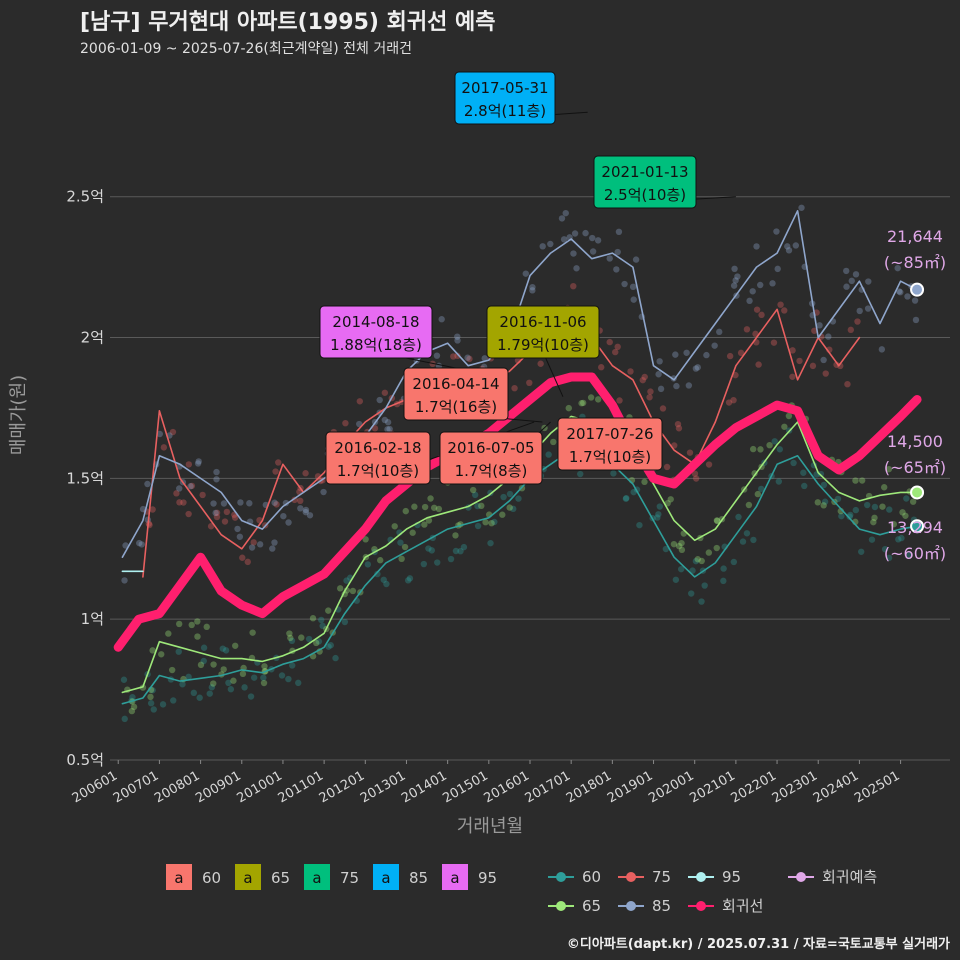  What do you see at coordinates (631, 877) in the screenshot?
I see `legend-line-marker` at bounding box center [631, 877].